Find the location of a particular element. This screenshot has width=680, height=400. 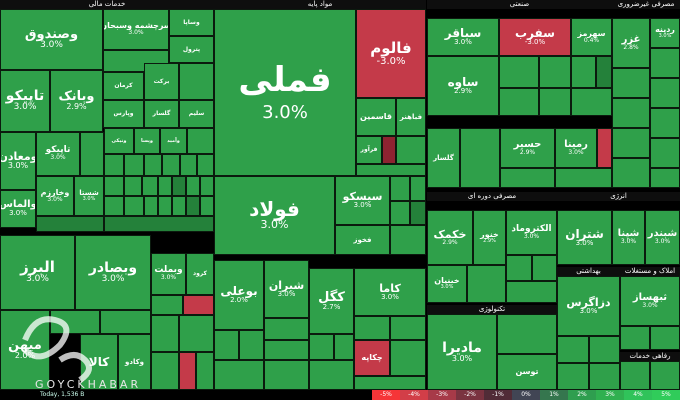

stock-tile-madira: مادیرا 3.0% is located at coordinates (462, 352).